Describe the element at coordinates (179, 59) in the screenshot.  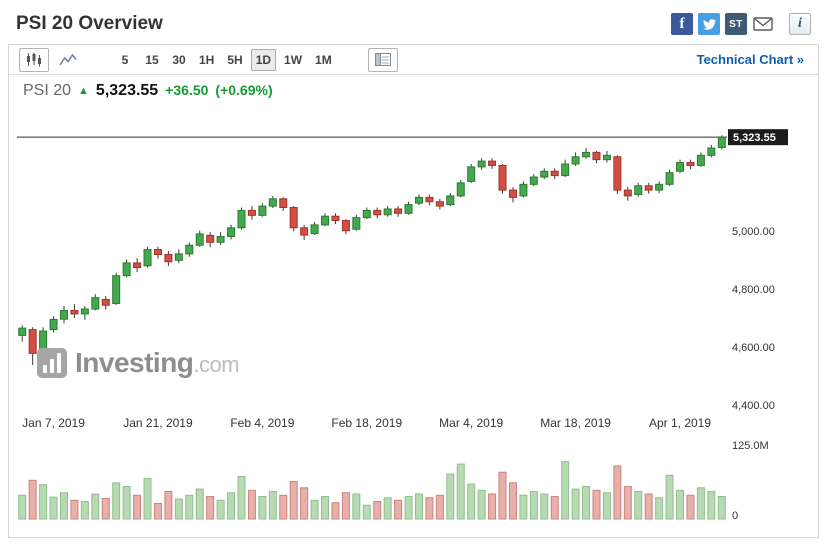
I see `interval-30: 30` at that location.